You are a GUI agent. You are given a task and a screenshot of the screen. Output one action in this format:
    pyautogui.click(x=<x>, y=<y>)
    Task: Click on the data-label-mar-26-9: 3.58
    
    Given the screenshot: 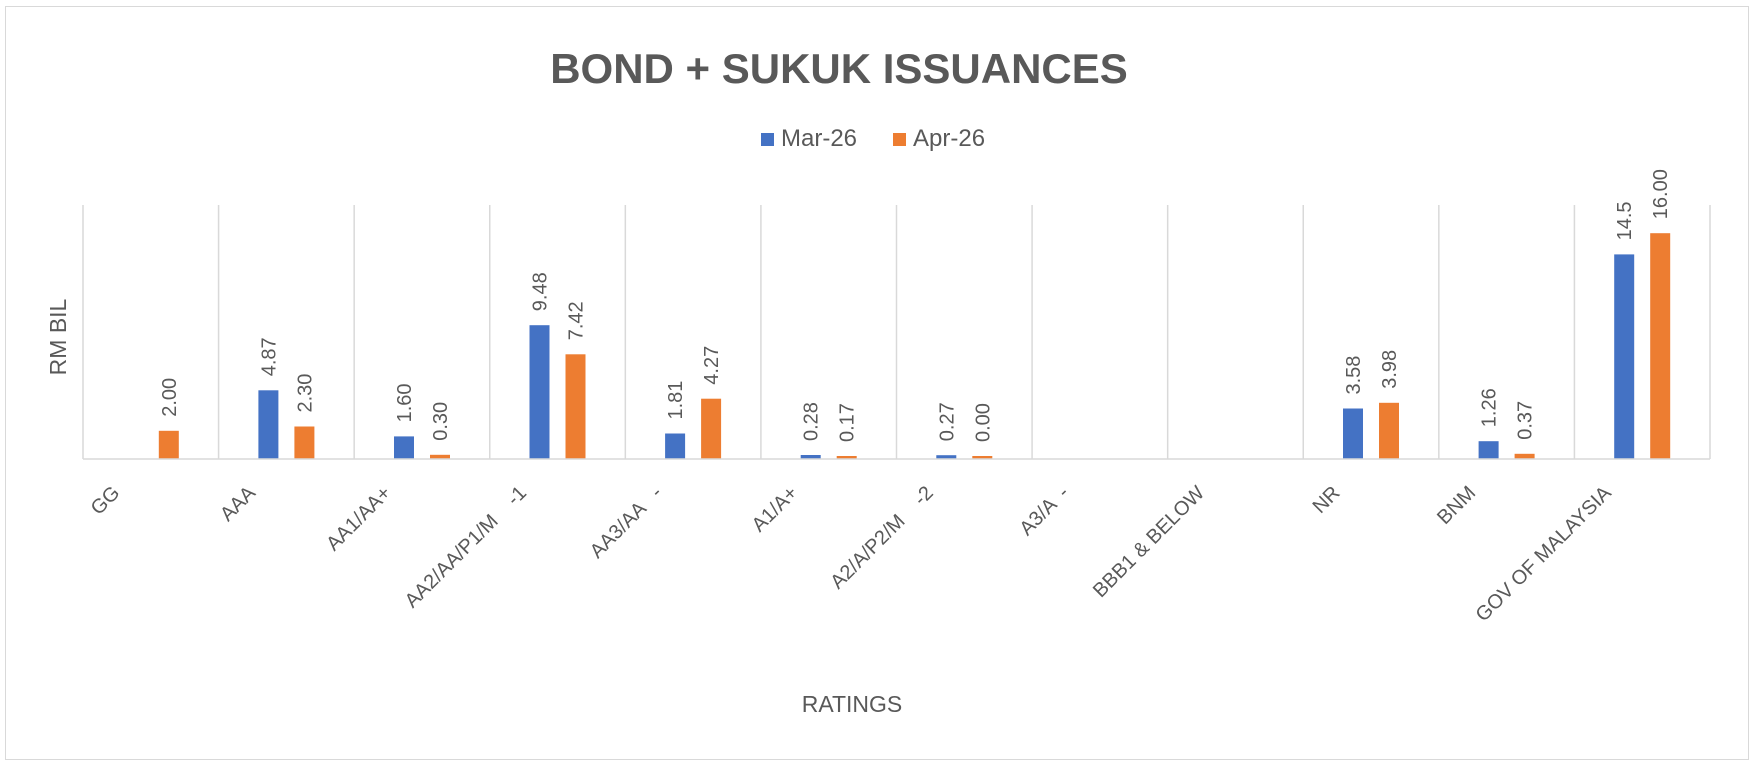 What is the action you would take?
    pyautogui.click(x=1354, y=375)
    